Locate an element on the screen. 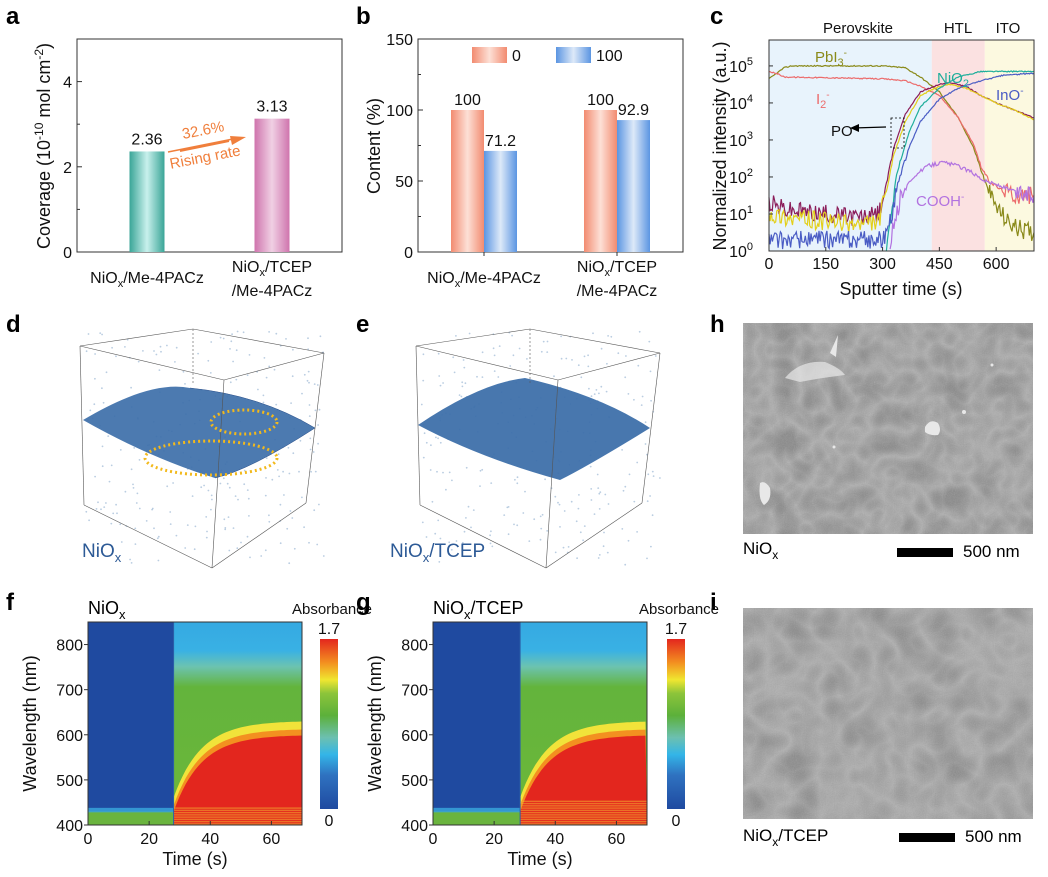  series-line-Yellow is located at coordinates (901, 158).